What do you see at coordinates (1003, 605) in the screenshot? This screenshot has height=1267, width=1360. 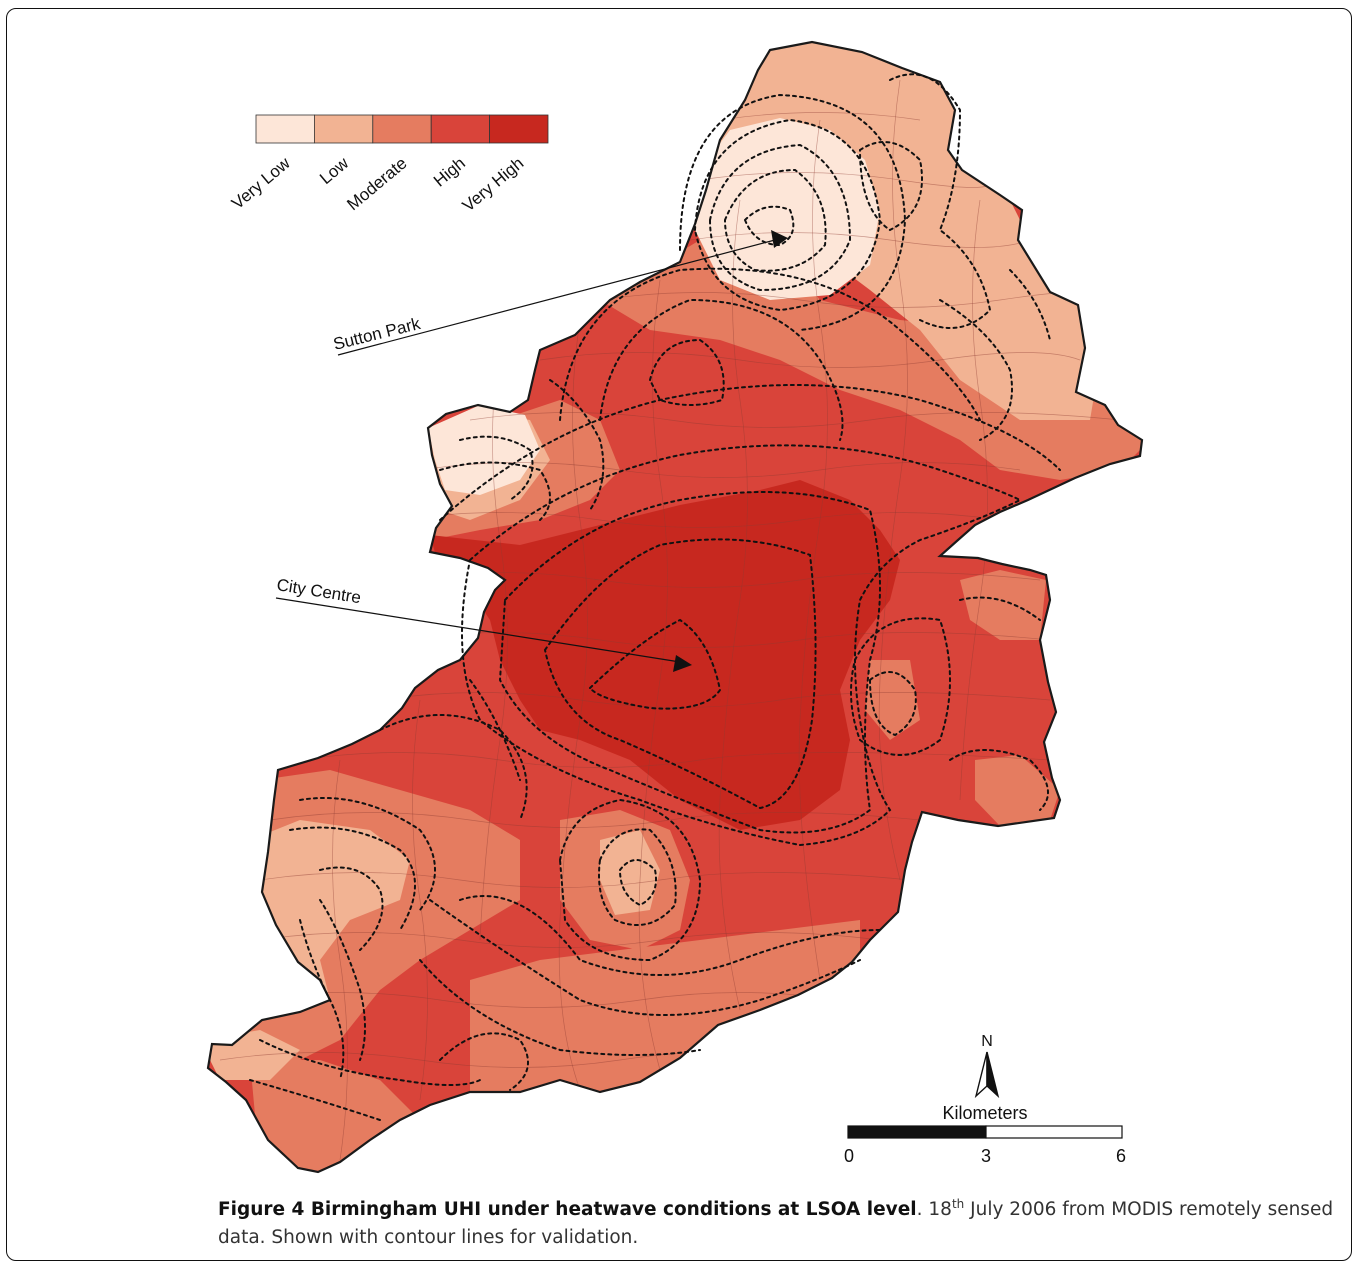 I see `zone-moderate-east` at bounding box center [1003, 605].